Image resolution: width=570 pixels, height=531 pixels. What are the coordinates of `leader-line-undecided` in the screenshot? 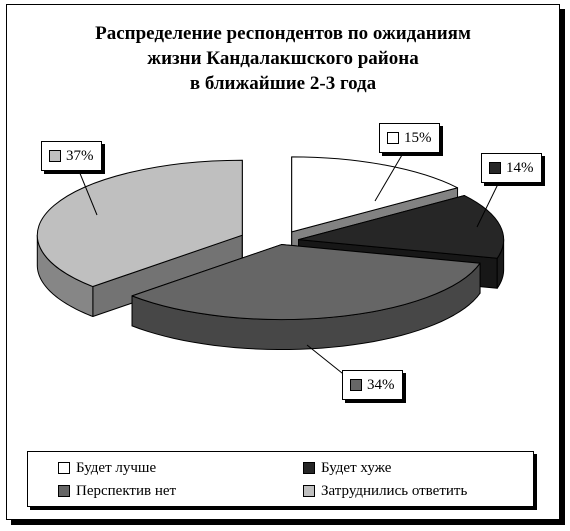 It's located at (88, 193).